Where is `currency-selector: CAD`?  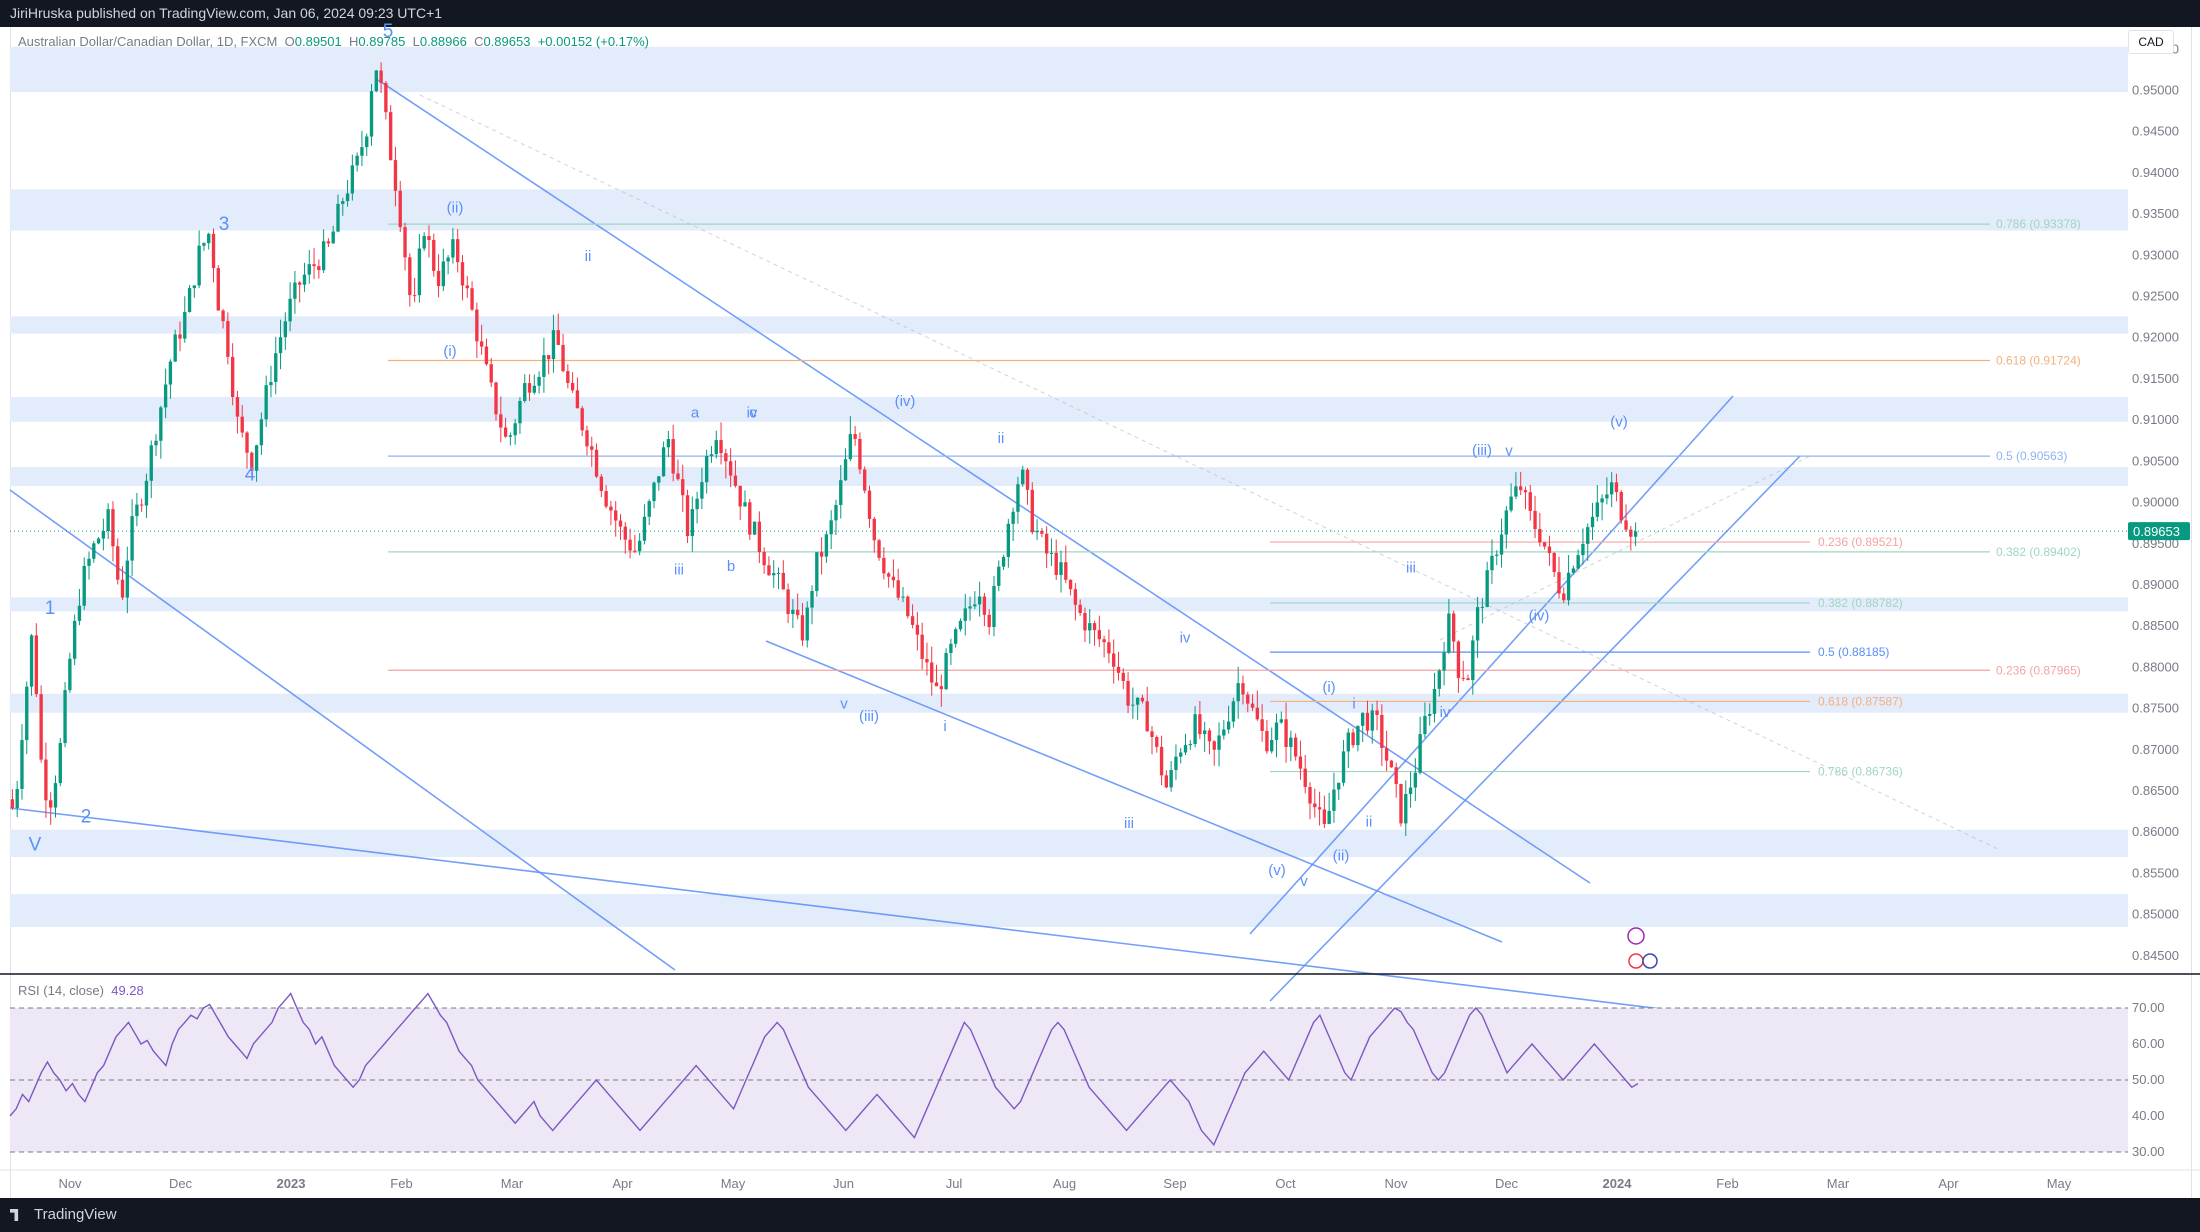
currency-selector: CAD is located at coordinates (2151, 42).